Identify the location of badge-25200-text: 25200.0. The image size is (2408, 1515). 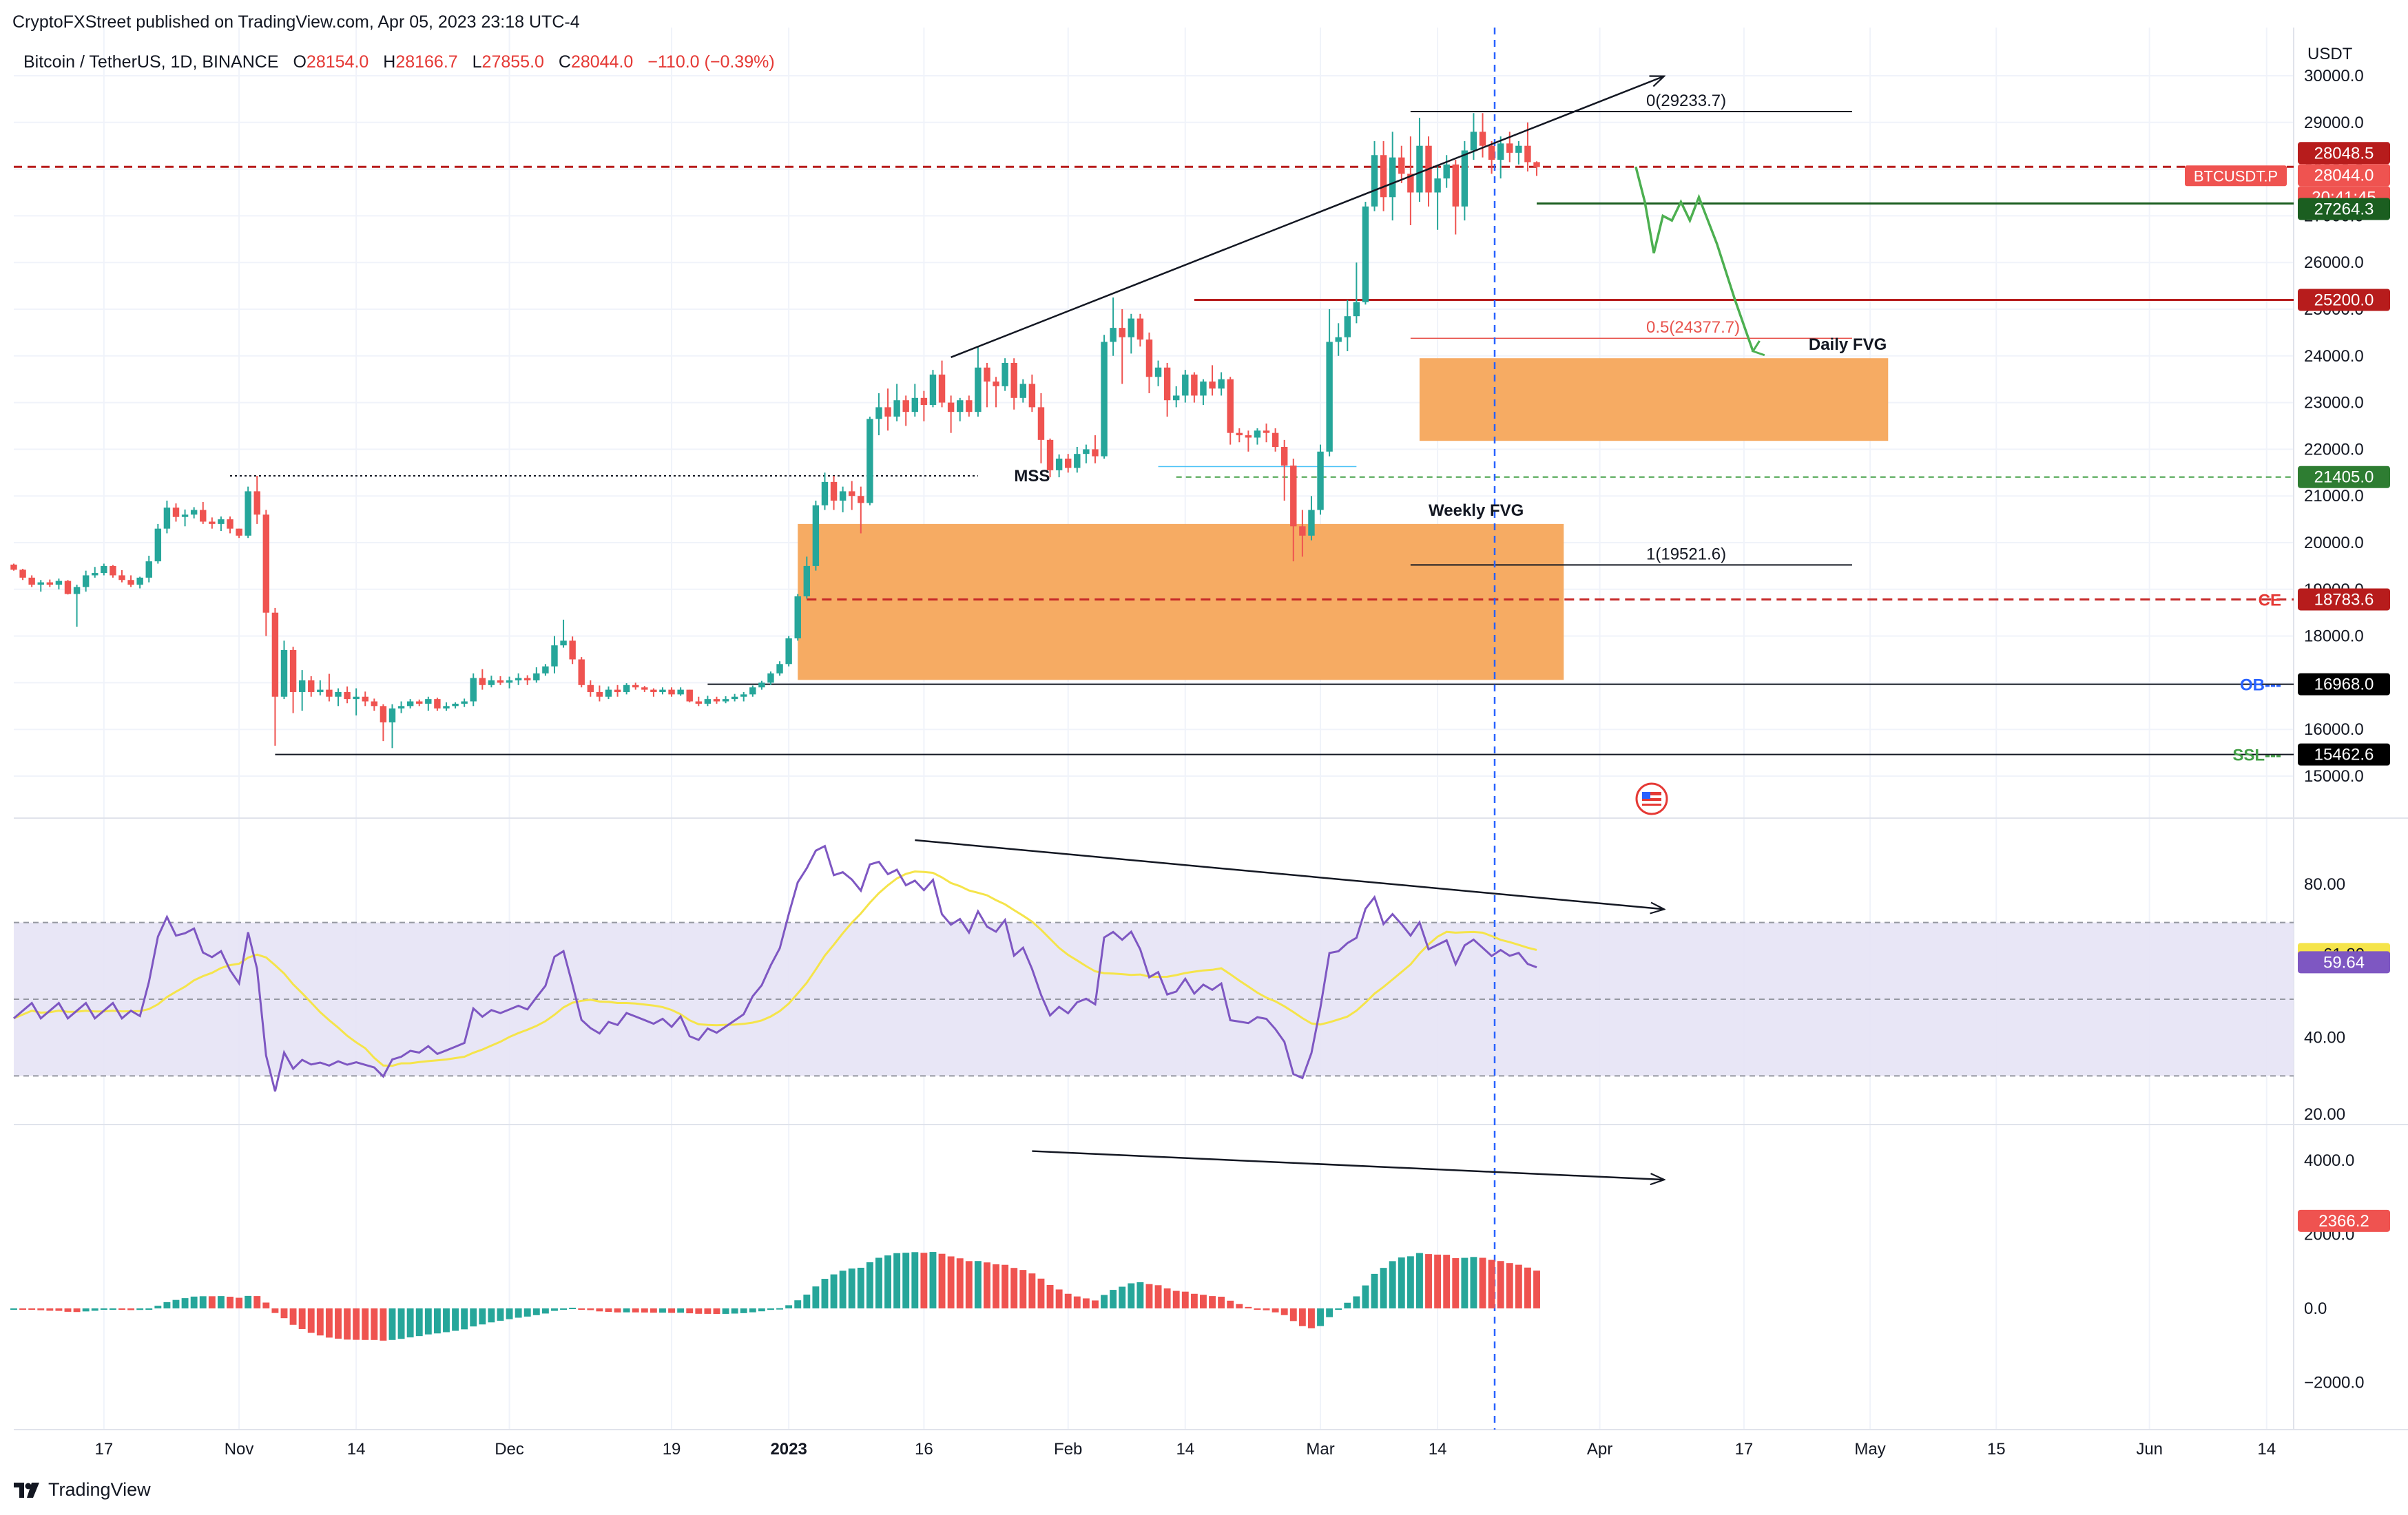
(2344, 300).